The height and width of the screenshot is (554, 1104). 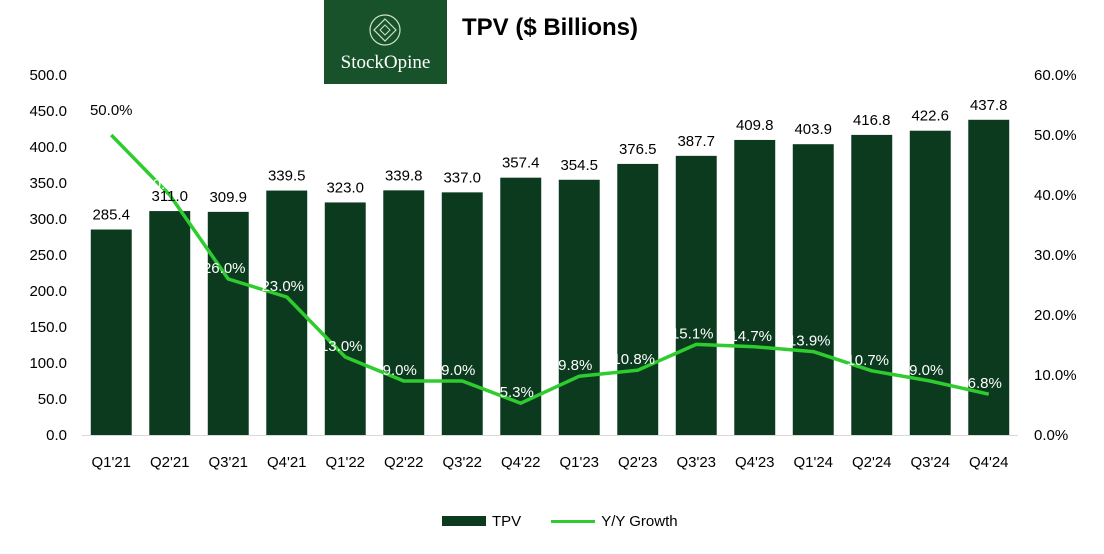 I want to click on chart-title: TPV ($ Billions), so click(x=550, y=27).